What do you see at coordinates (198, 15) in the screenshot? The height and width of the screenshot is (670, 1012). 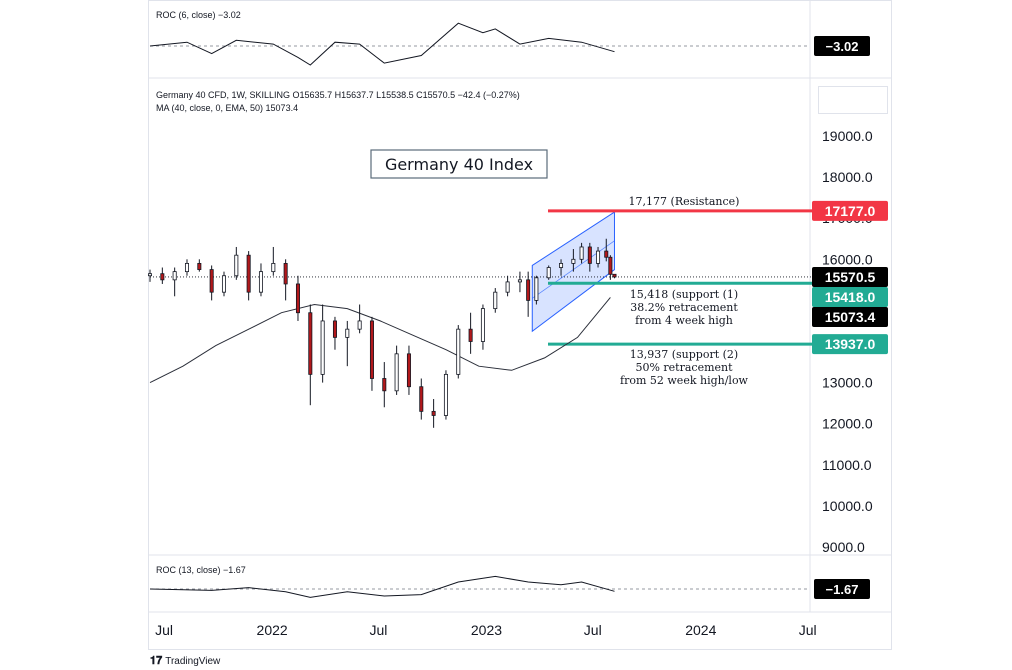 I see `roc-top-legend: ROC (6, close) −3.02` at bounding box center [198, 15].